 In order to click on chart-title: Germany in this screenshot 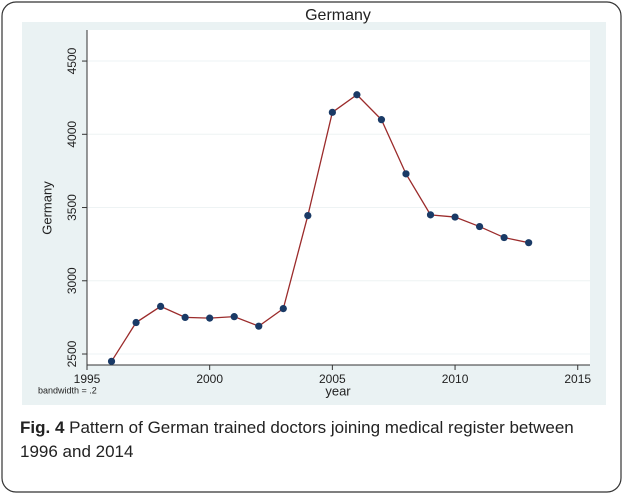, I will do `click(338, 15)`.